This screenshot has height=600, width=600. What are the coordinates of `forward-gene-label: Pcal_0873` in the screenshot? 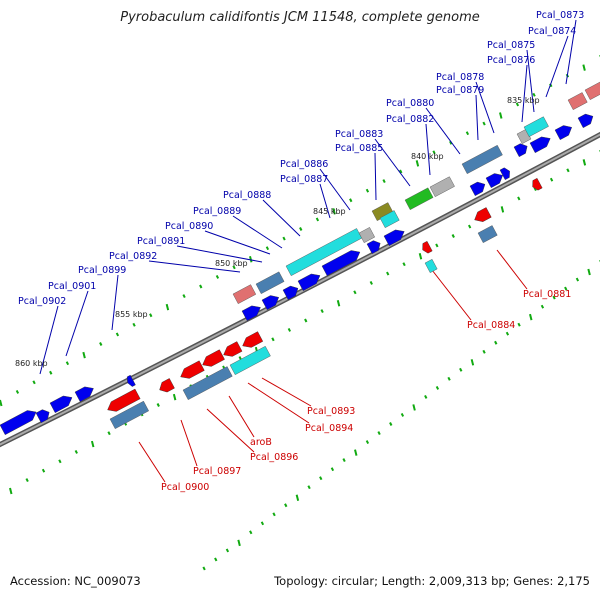 It's located at (560, 15).